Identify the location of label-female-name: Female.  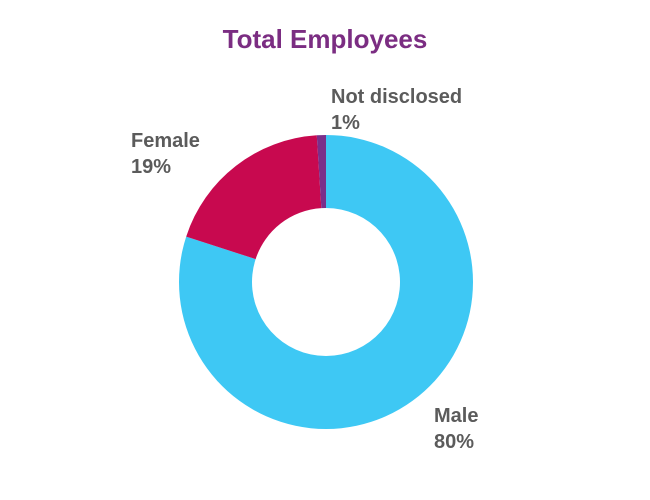
(165, 141).